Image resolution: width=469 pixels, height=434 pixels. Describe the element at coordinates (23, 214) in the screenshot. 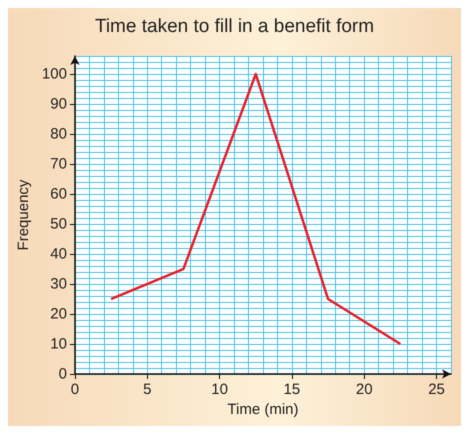

I see `y-axis-title: Frequency` at that location.